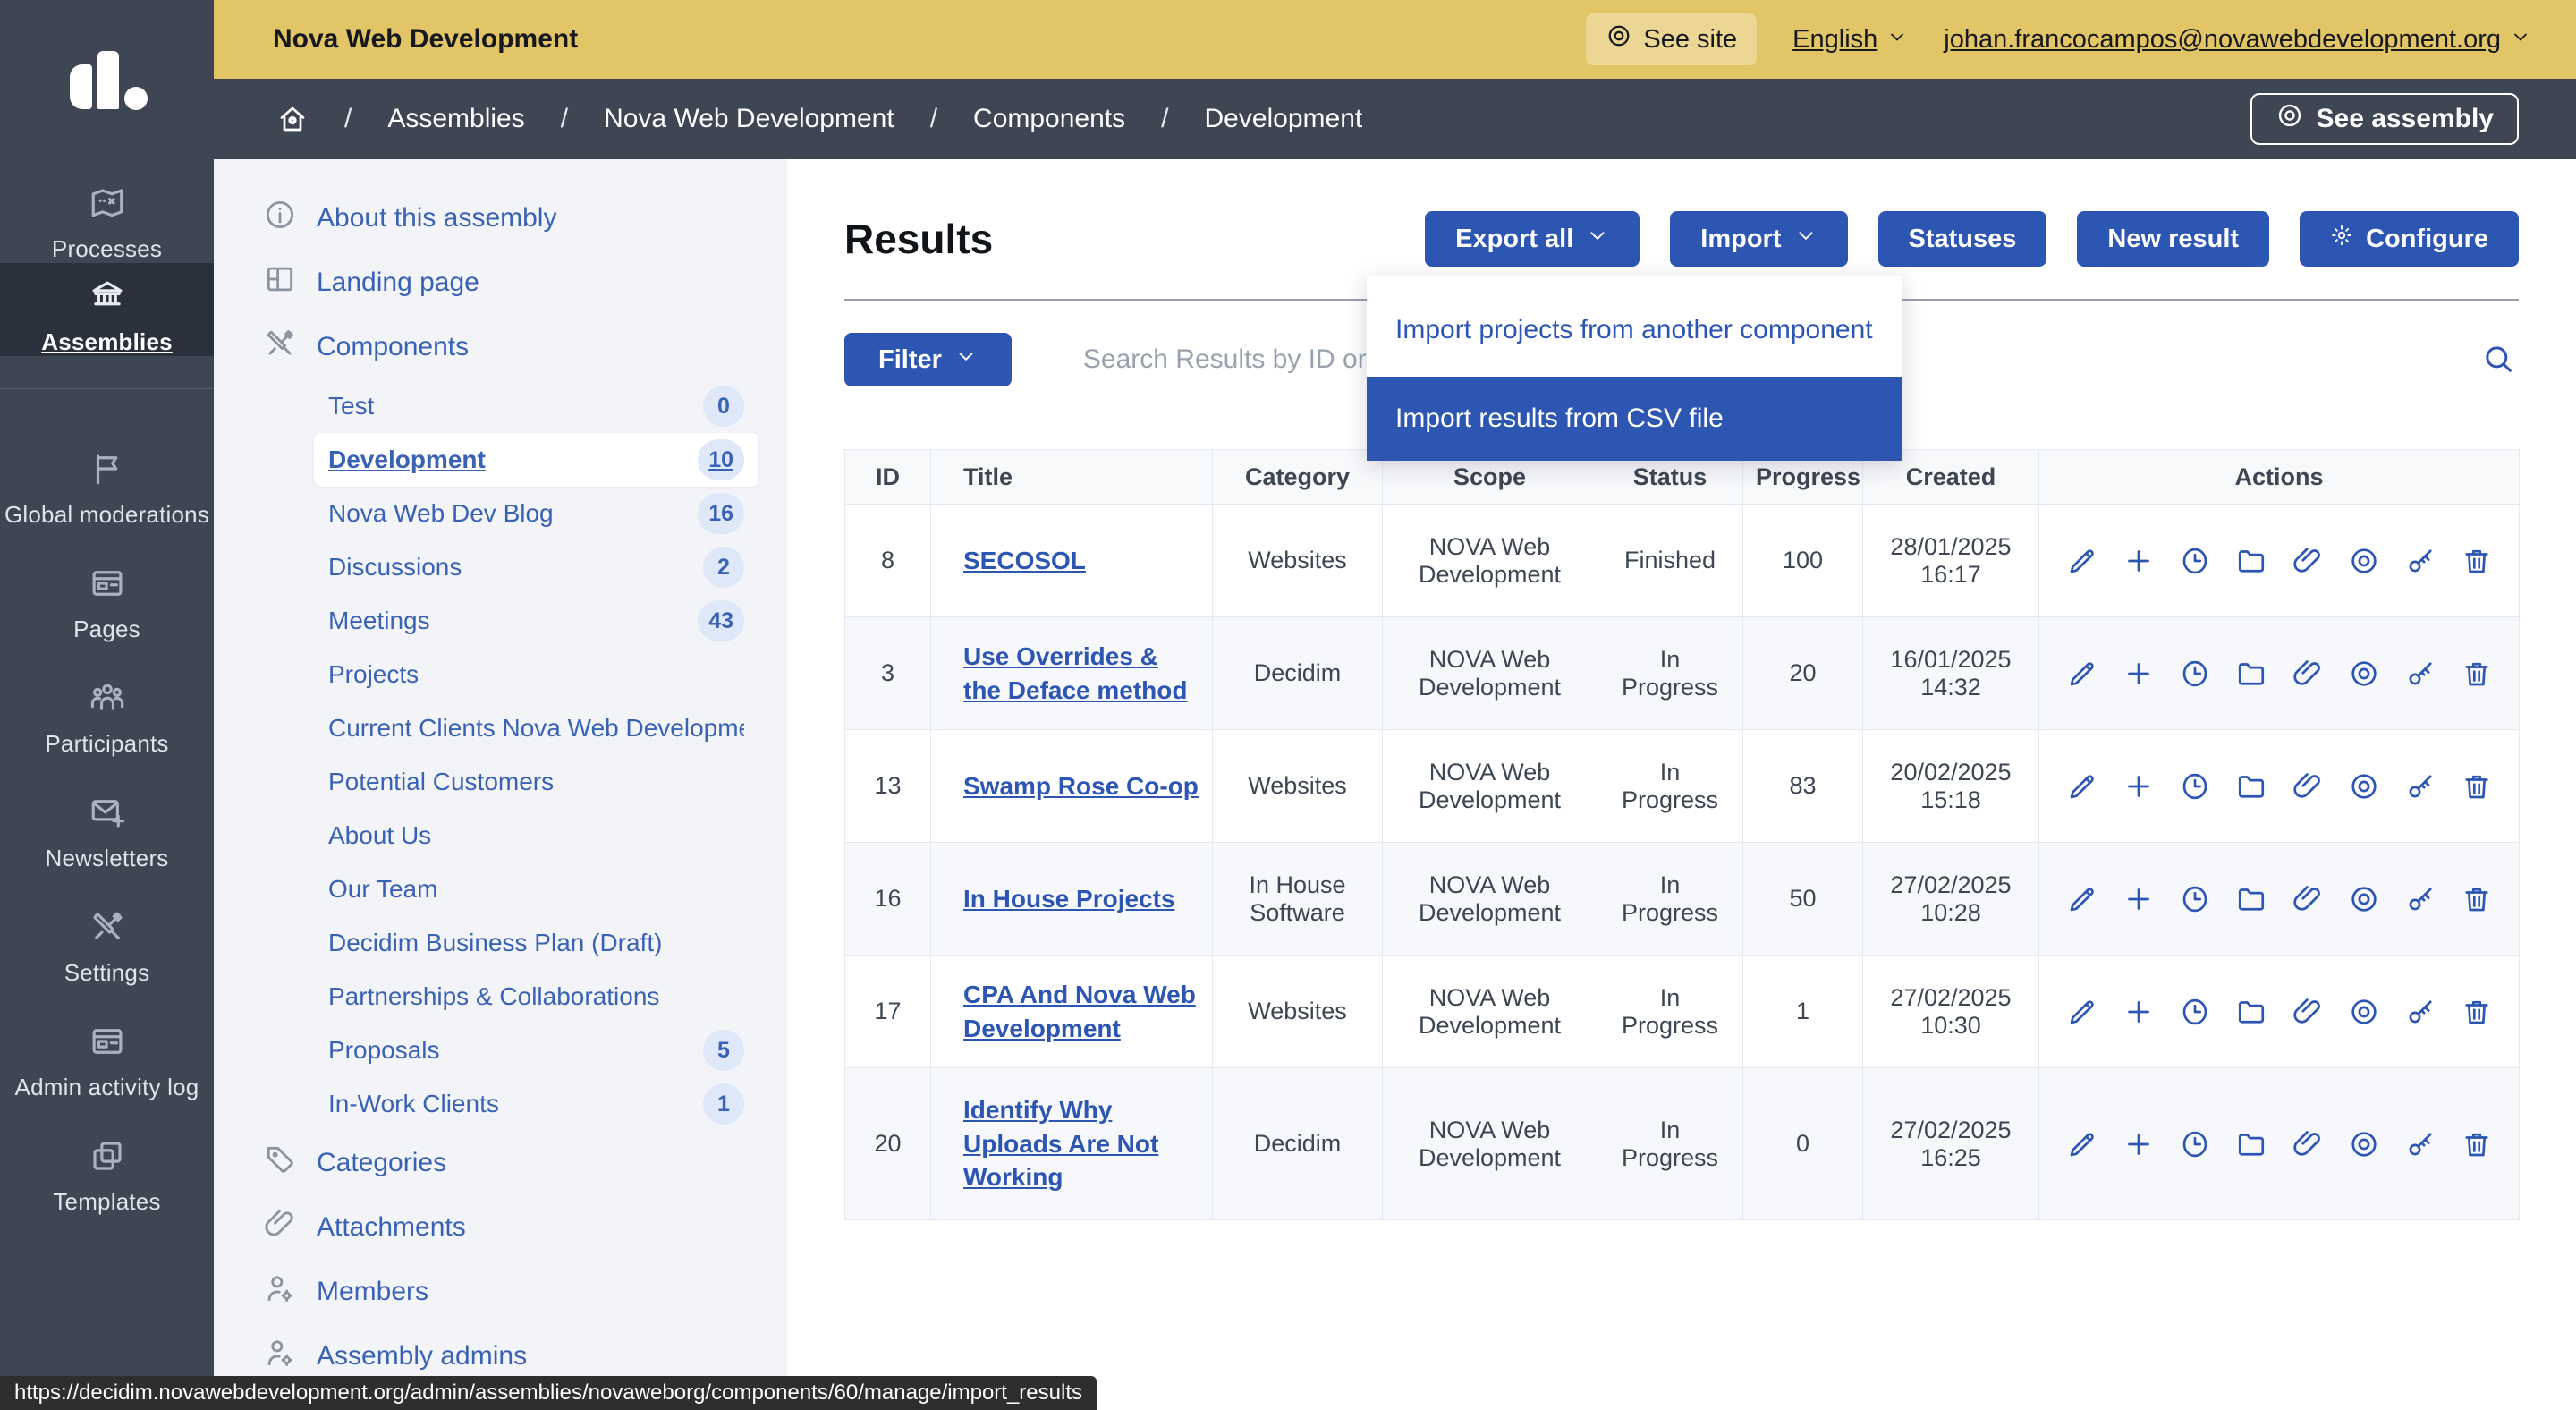  I want to click on sidebar-item-templates: Templates, so click(107, 1176).